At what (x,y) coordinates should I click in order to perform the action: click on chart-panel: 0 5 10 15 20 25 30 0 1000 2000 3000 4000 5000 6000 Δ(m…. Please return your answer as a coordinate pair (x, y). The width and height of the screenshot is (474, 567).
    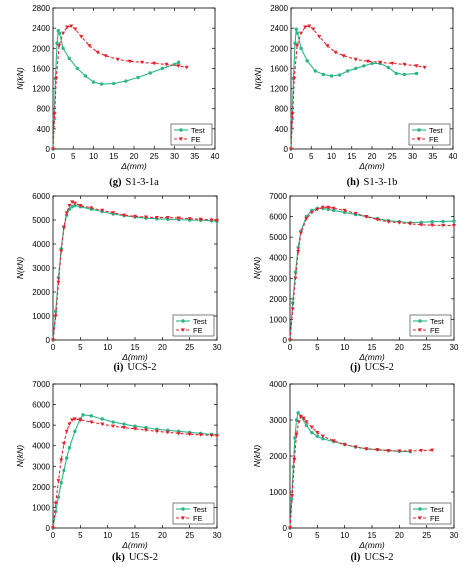
    Looking at the image, I should click on (118, 282).